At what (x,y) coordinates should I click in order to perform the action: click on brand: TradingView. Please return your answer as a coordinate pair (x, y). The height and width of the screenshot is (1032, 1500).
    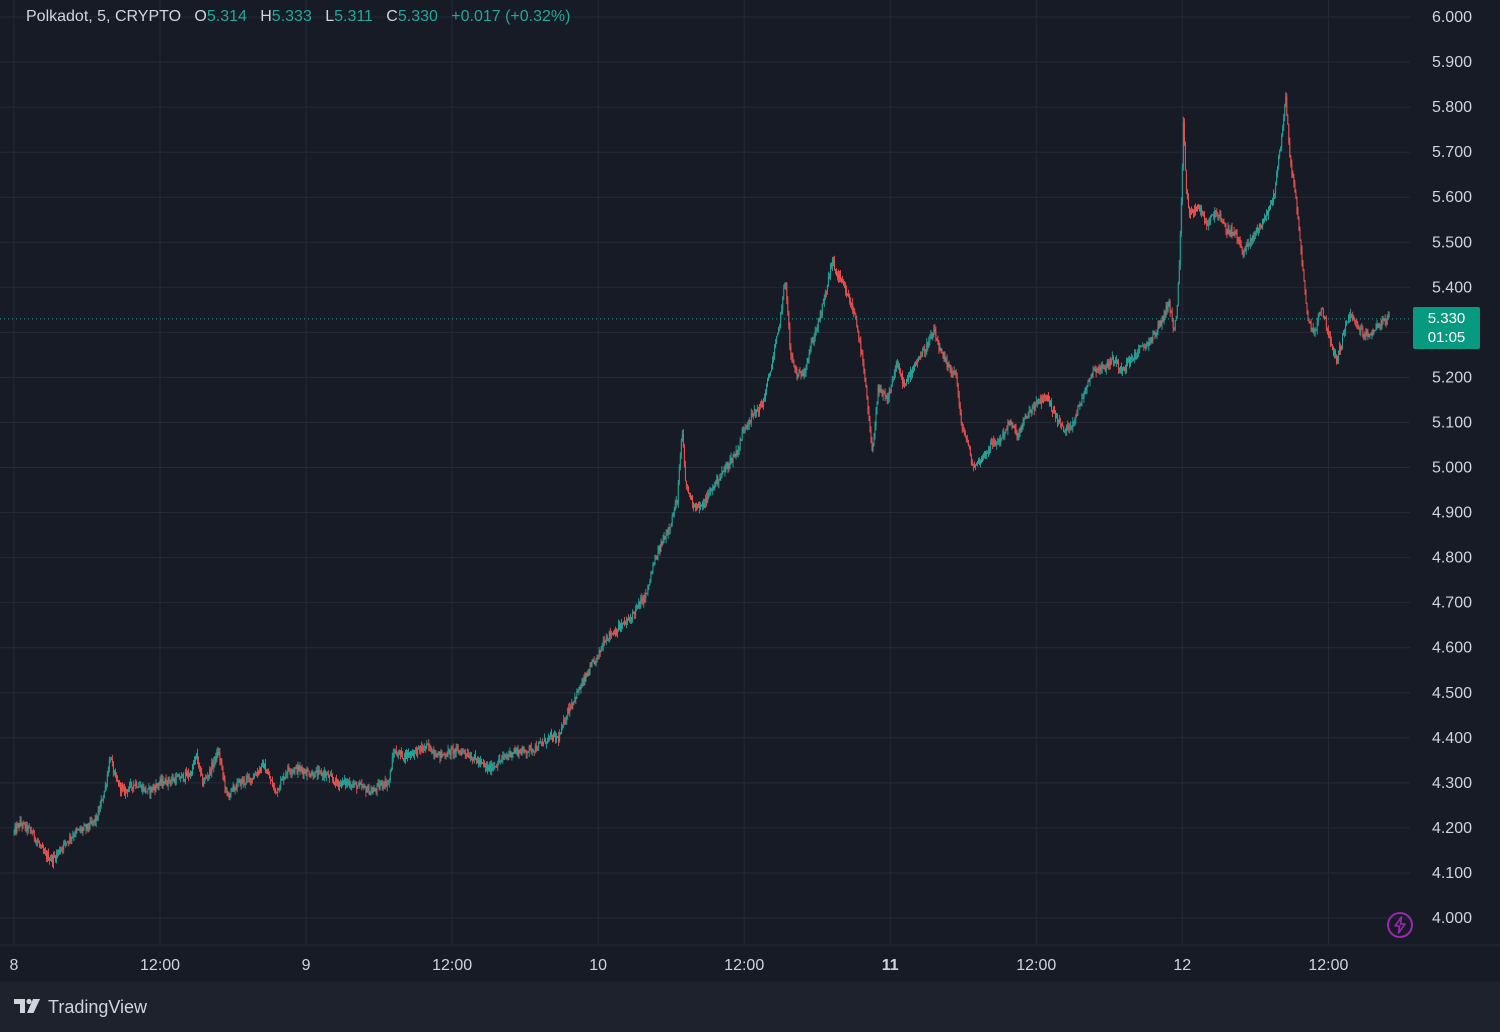
    Looking at the image, I should click on (80, 1007).